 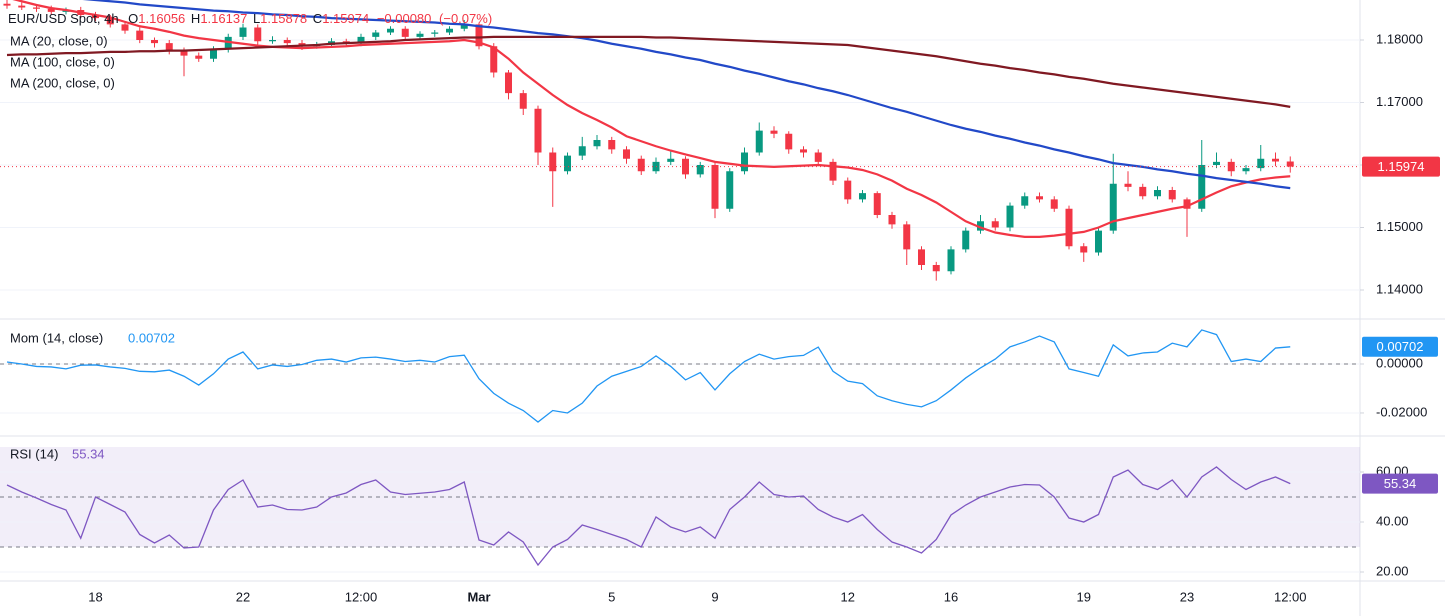 What do you see at coordinates (283, 18) in the screenshot?
I see `ohlc-value: 1.15878` at bounding box center [283, 18].